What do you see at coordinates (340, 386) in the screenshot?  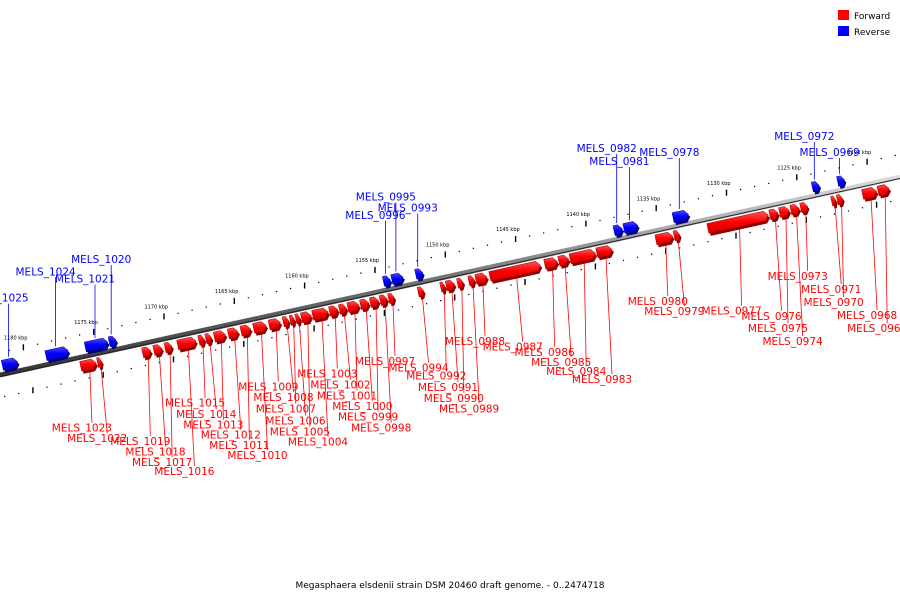 I see `gene-label-MELS_1002: MELS_1002` at bounding box center [340, 386].